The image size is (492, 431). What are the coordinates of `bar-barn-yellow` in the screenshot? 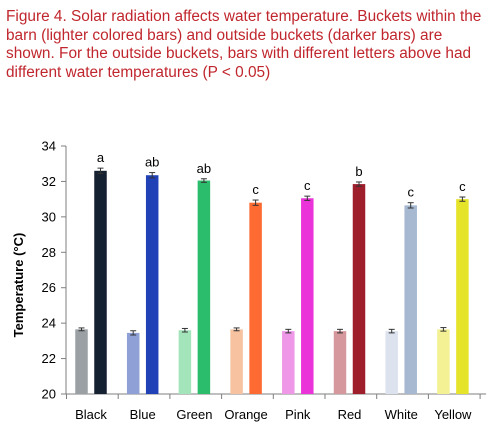 It's located at (443, 361).